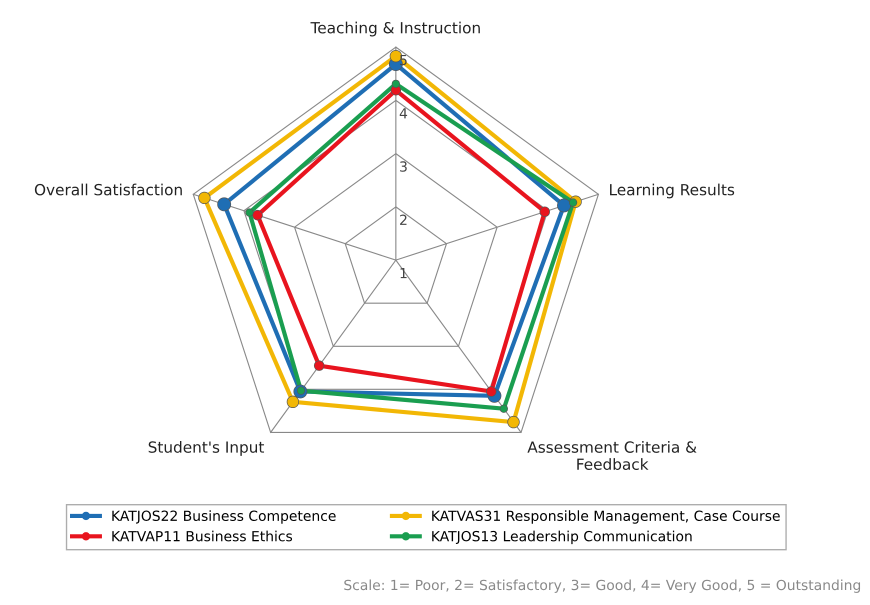 Image resolution: width=870 pixels, height=605 pixels. I want to click on y-tick-label: 2, so click(403, 219).